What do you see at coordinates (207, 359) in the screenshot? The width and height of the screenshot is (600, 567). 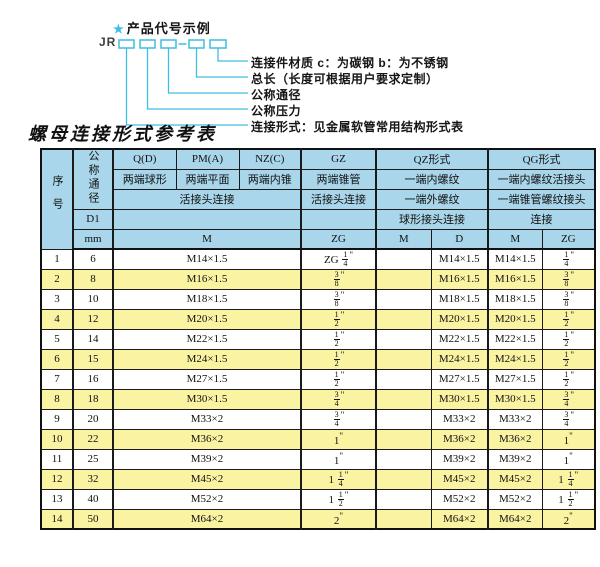 I see `cell-m: M24×1.5` at bounding box center [207, 359].